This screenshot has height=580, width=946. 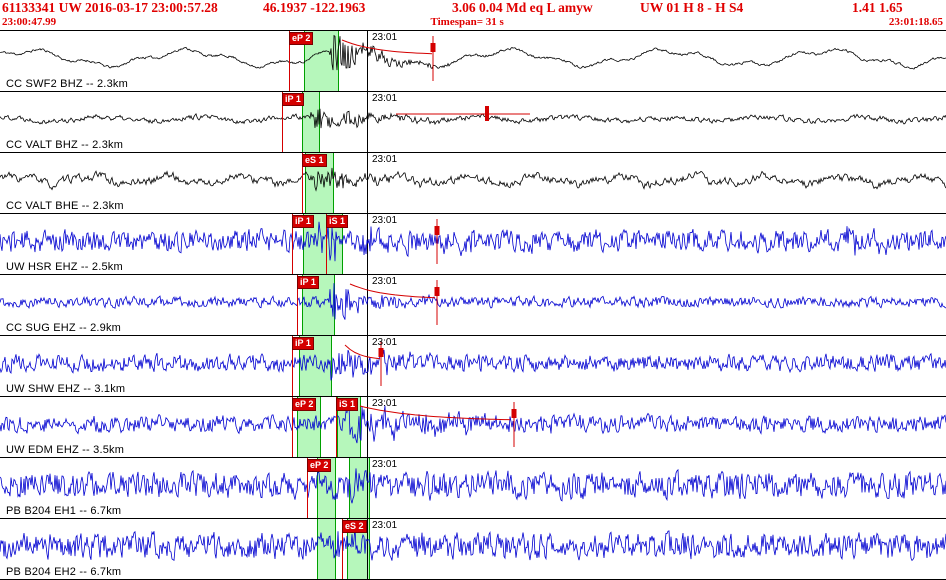 I want to click on trace-row: eS 1 23:01 CC VALT BHE -- 2.3km, so click(x=473, y=183).